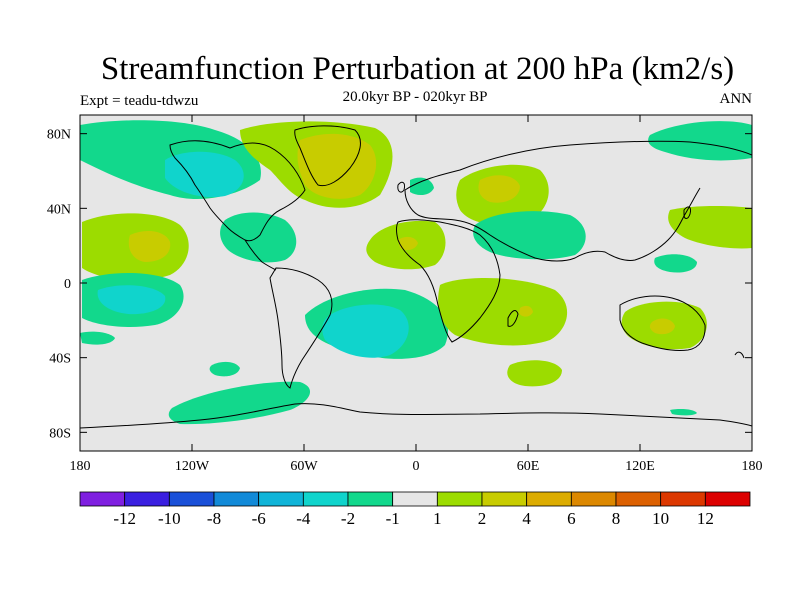  Describe the element at coordinates (416, 416) in the screenshot. I see `coast-antarctica` at that location.